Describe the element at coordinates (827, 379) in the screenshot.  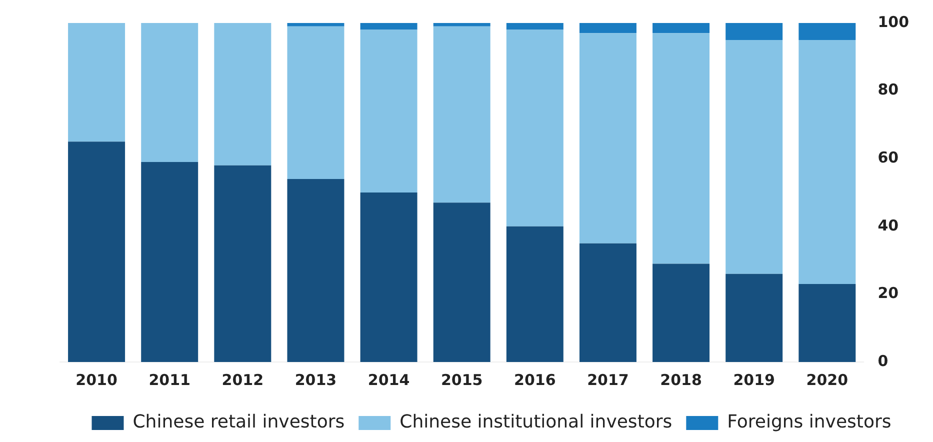
I see `x-tick-label: 2020` at that location.